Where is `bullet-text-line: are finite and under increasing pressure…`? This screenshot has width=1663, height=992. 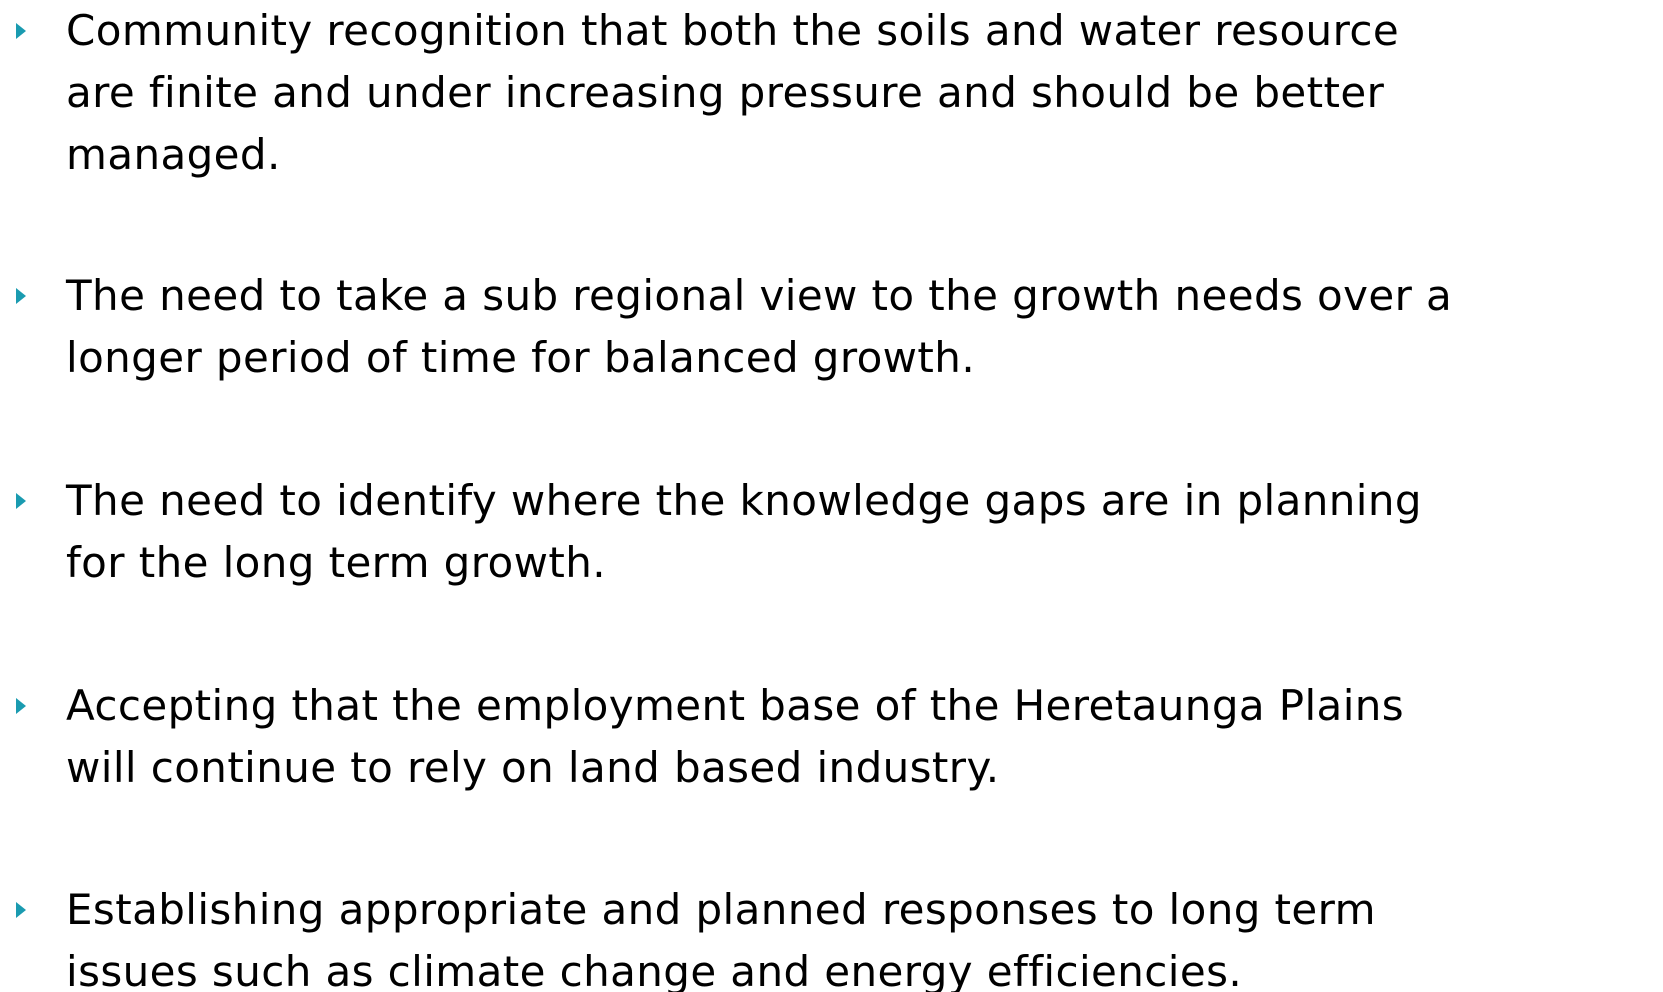
bullet-text-line: are finite and under increasing pressure… is located at coordinates (725, 92).